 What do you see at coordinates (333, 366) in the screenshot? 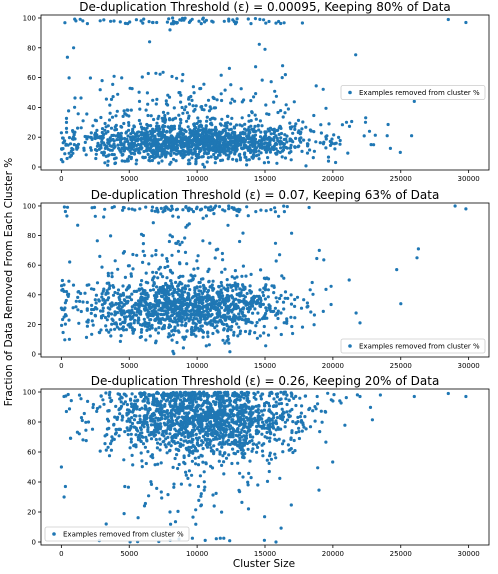
I see `x-tick-label: 20000` at bounding box center [333, 366].